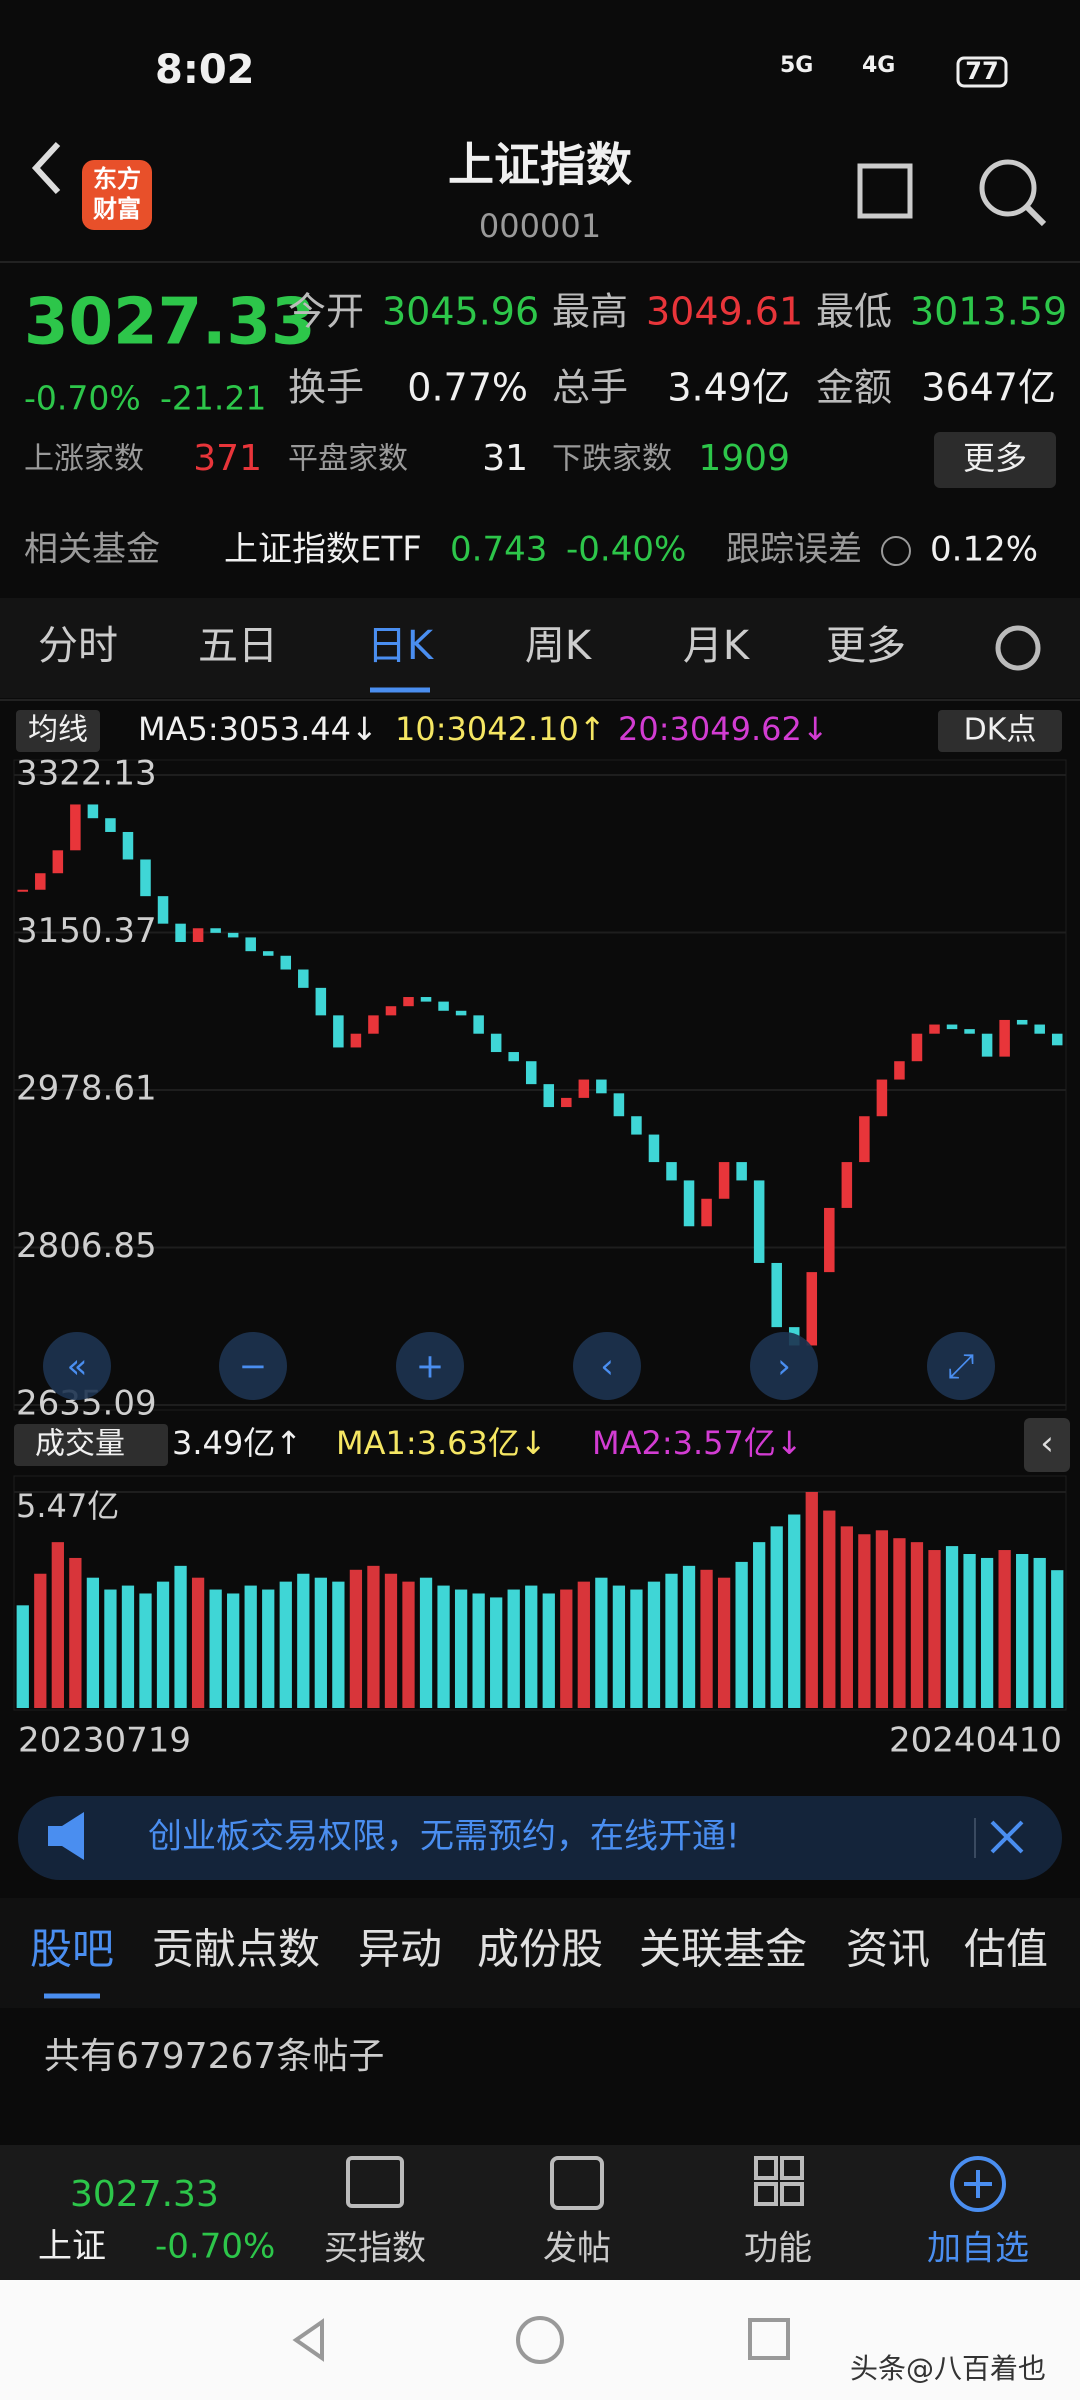 The height and width of the screenshot is (2400, 1080). What do you see at coordinates (214, 2056) in the screenshot?
I see `posts: 共有6797267条帖子` at bounding box center [214, 2056].